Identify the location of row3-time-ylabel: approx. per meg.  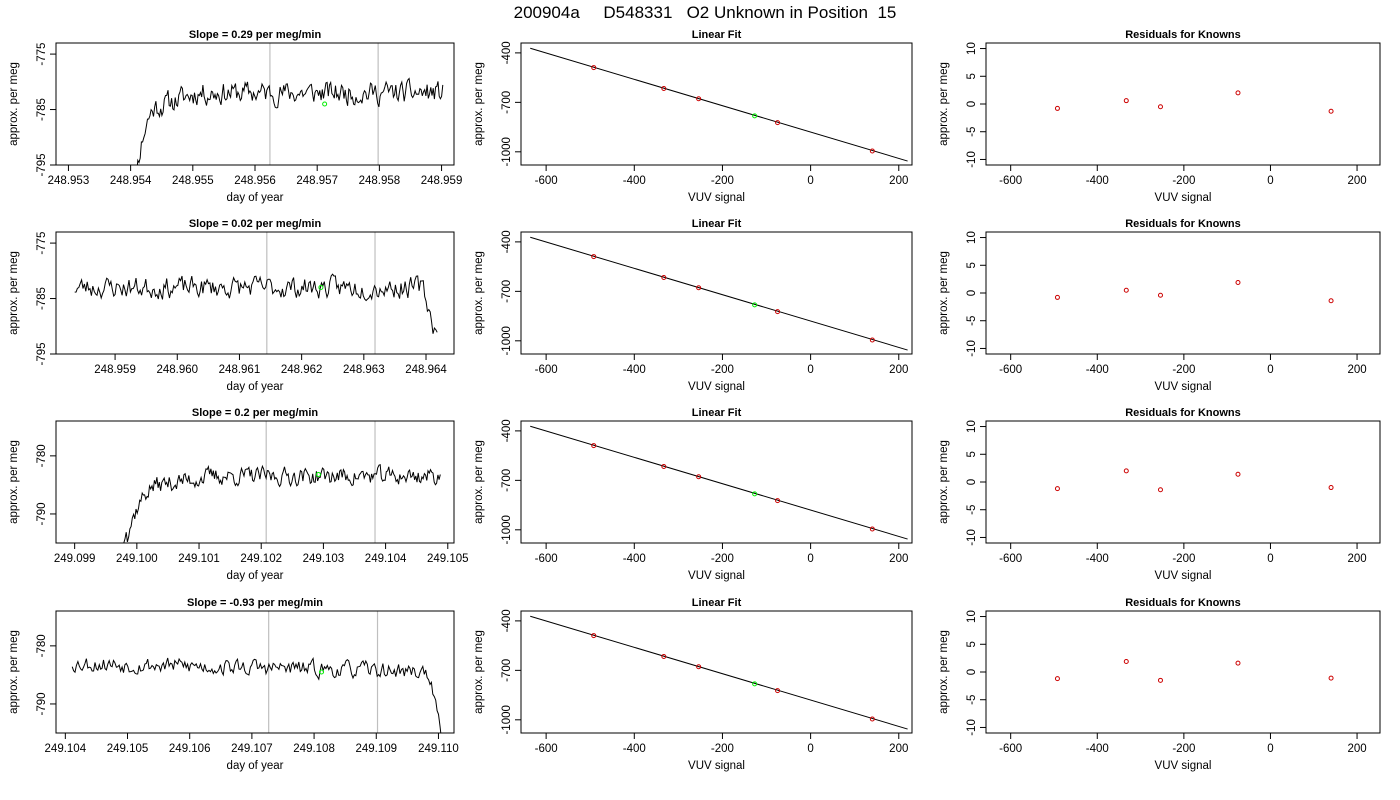
(14, 482).